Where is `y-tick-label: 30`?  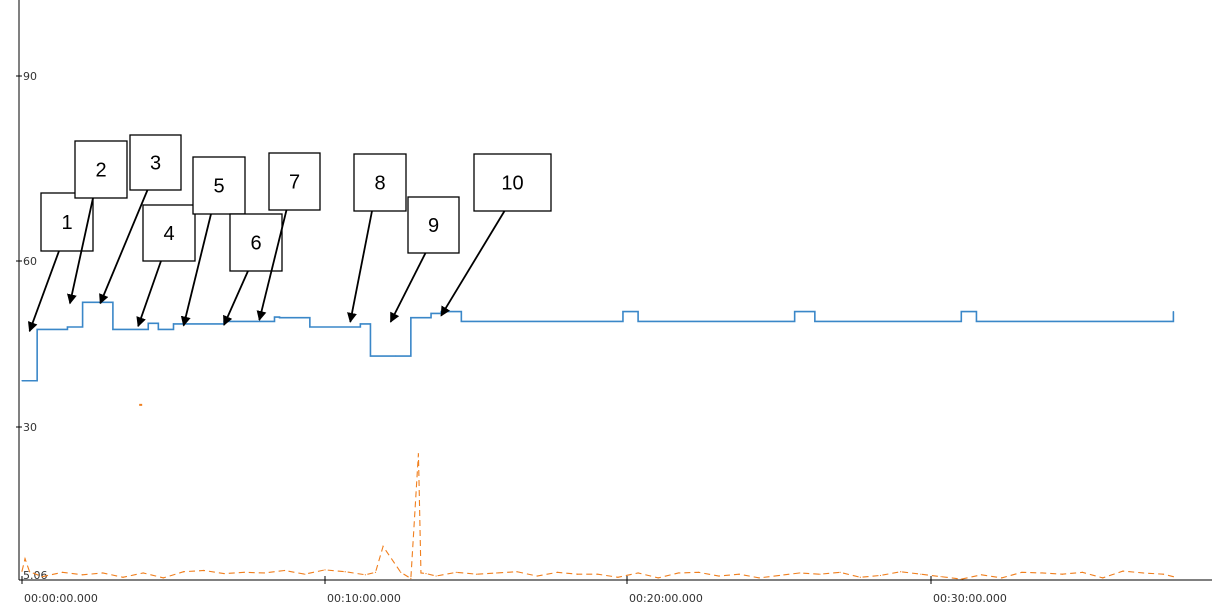 y-tick-label: 30 is located at coordinates (30, 427).